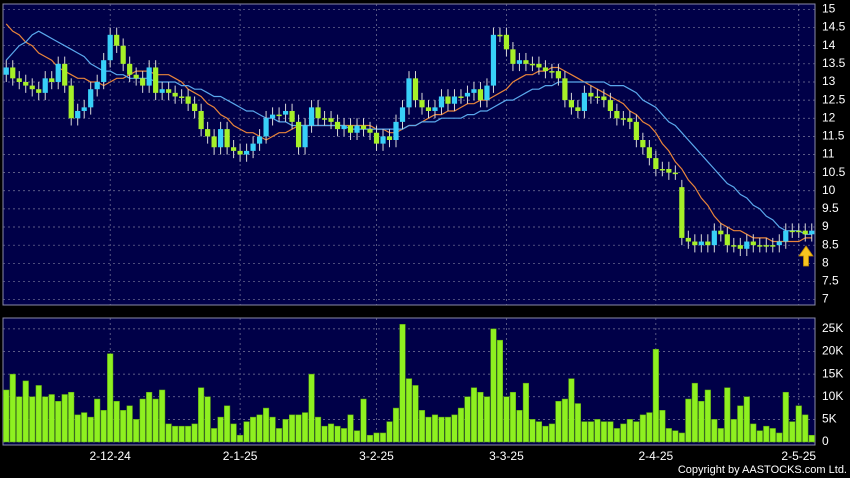 This screenshot has height=478, width=850. Describe the element at coordinates (834, 99) in the screenshot. I see `y-tick-label: 12.5` at that location.